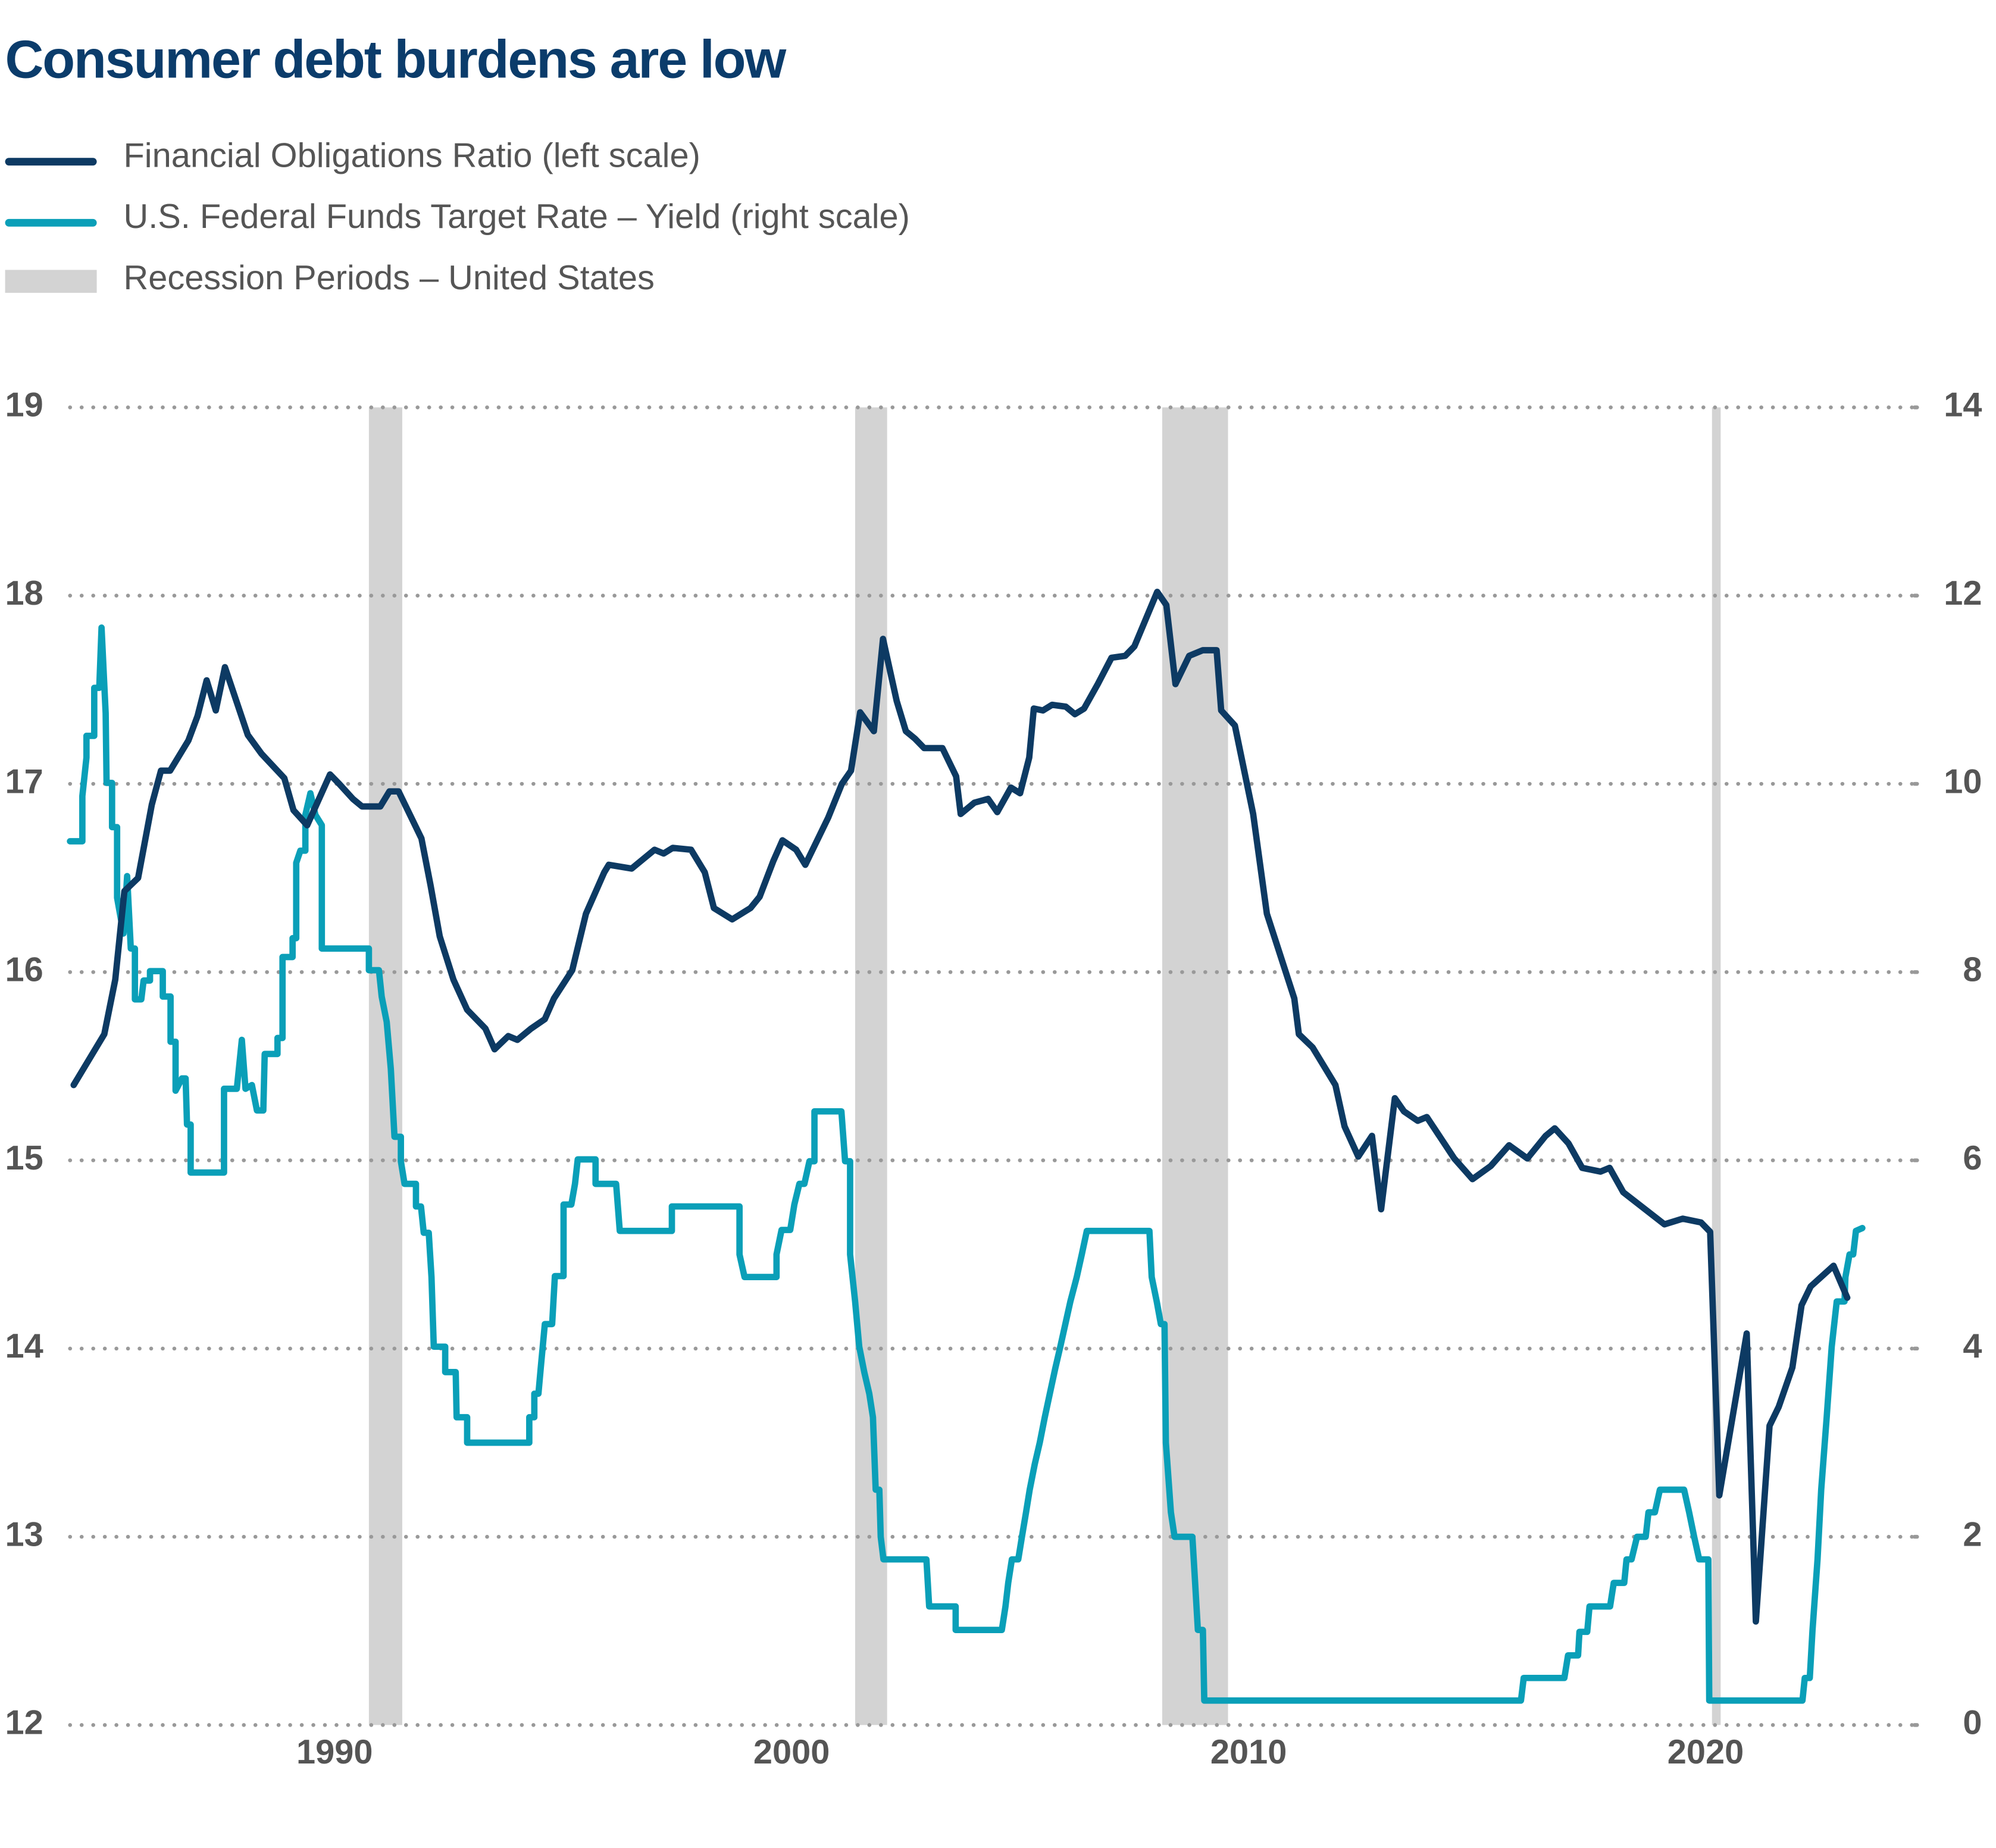  Describe the element at coordinates (396, 60) in the screenshot. I see `chart-title: Consumer debt burdens are low` at that location.